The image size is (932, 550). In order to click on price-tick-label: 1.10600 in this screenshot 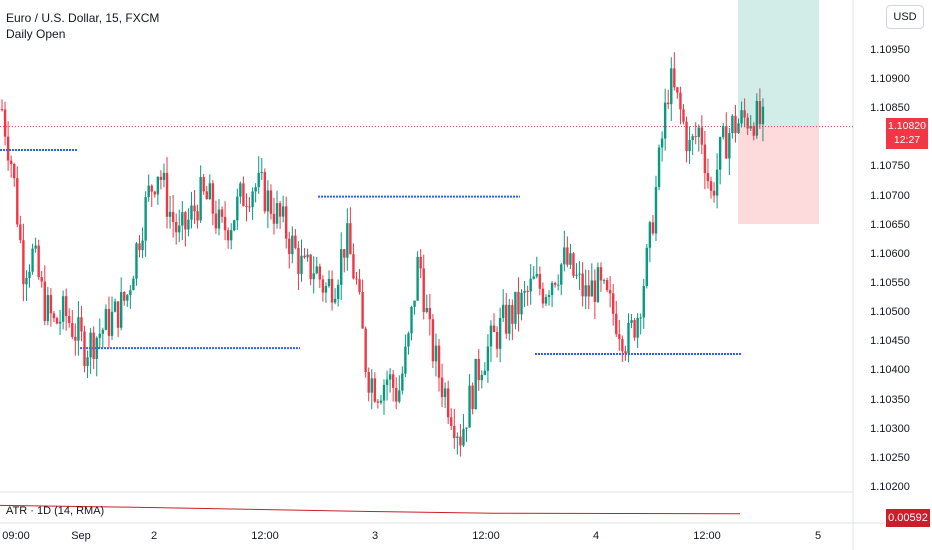, I will do `click(890, 253)`.